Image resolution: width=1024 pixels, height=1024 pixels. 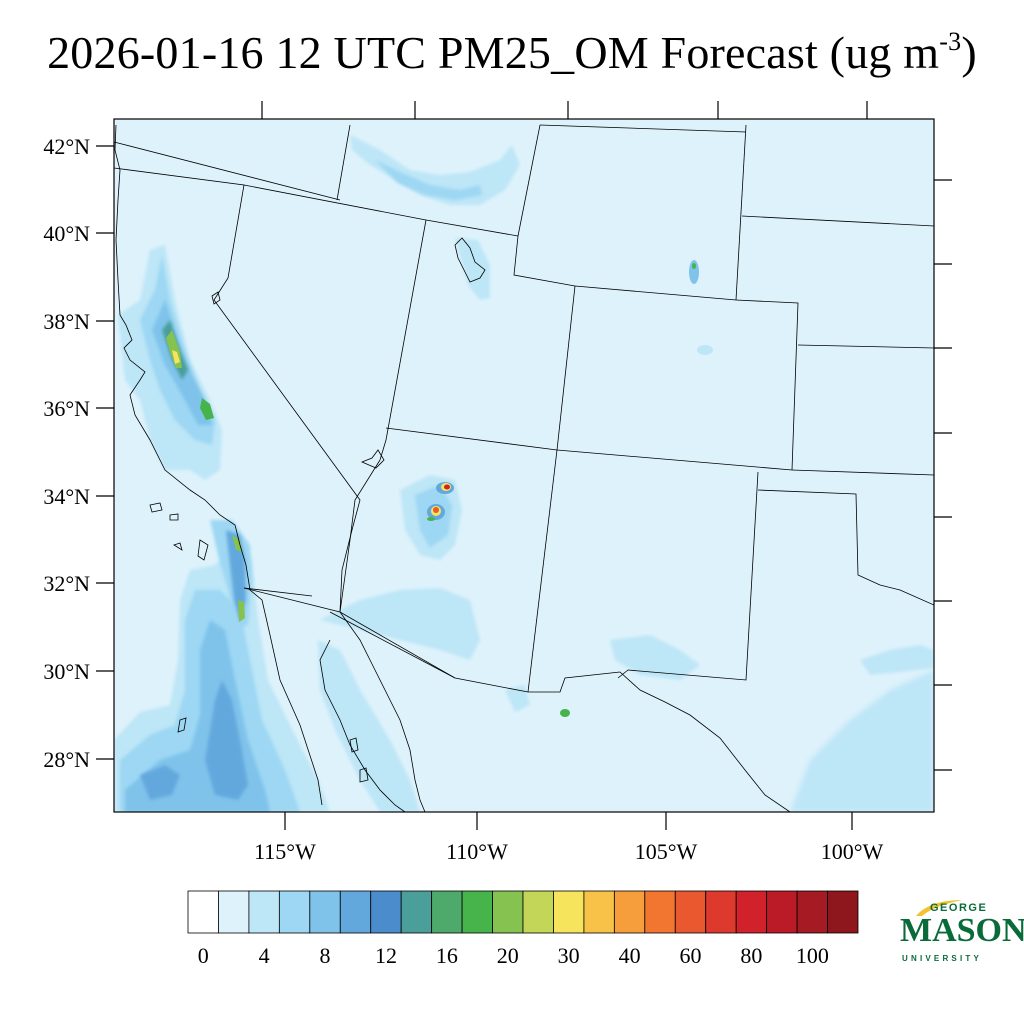 I want to click on ut-az-border, so click(x=471, y=439).